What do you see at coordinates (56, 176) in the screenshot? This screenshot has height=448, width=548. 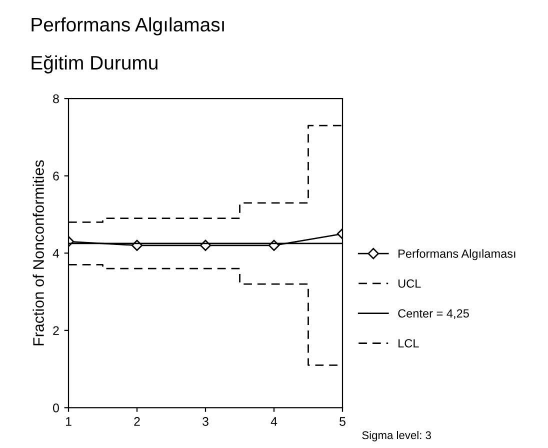 I see `y-tick-label: 6` at bounding box center [56, 176].